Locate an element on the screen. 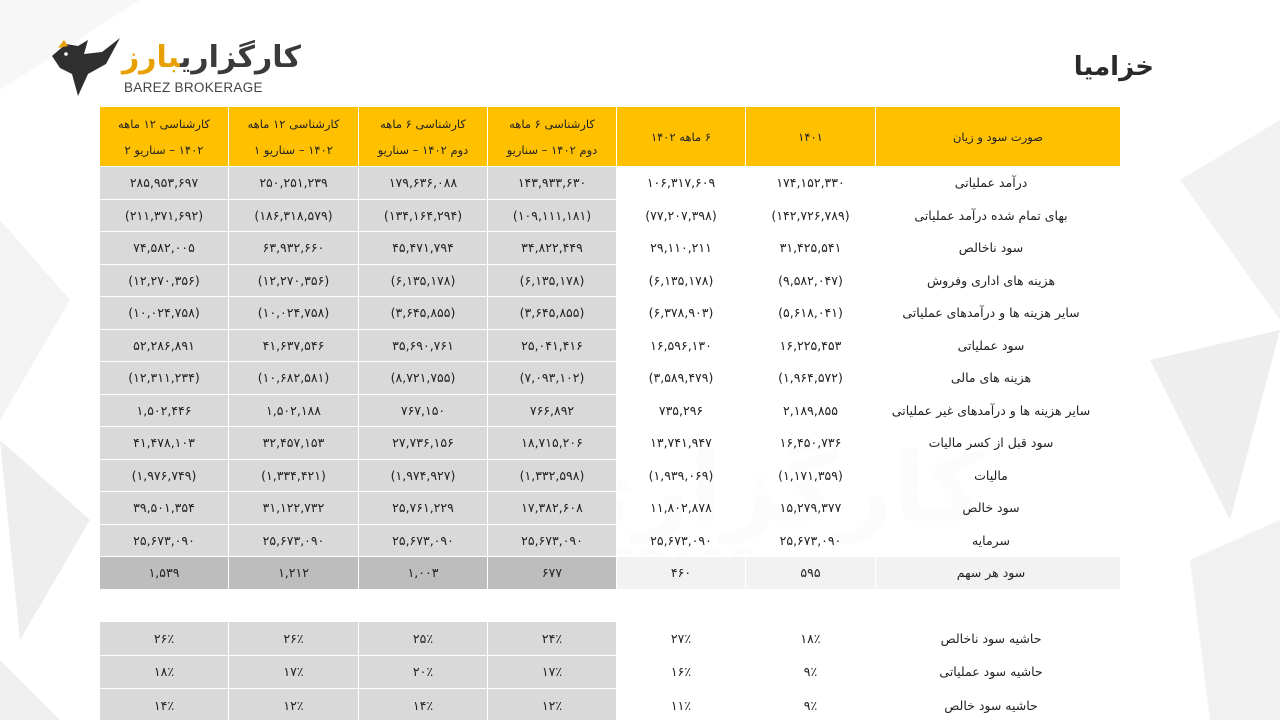 Image resolution: width=1280 pixels, height=720 pixels. row-label: سایر هزینه ها و درآمدهای عملیاتی is located at coordinates (998, 313).